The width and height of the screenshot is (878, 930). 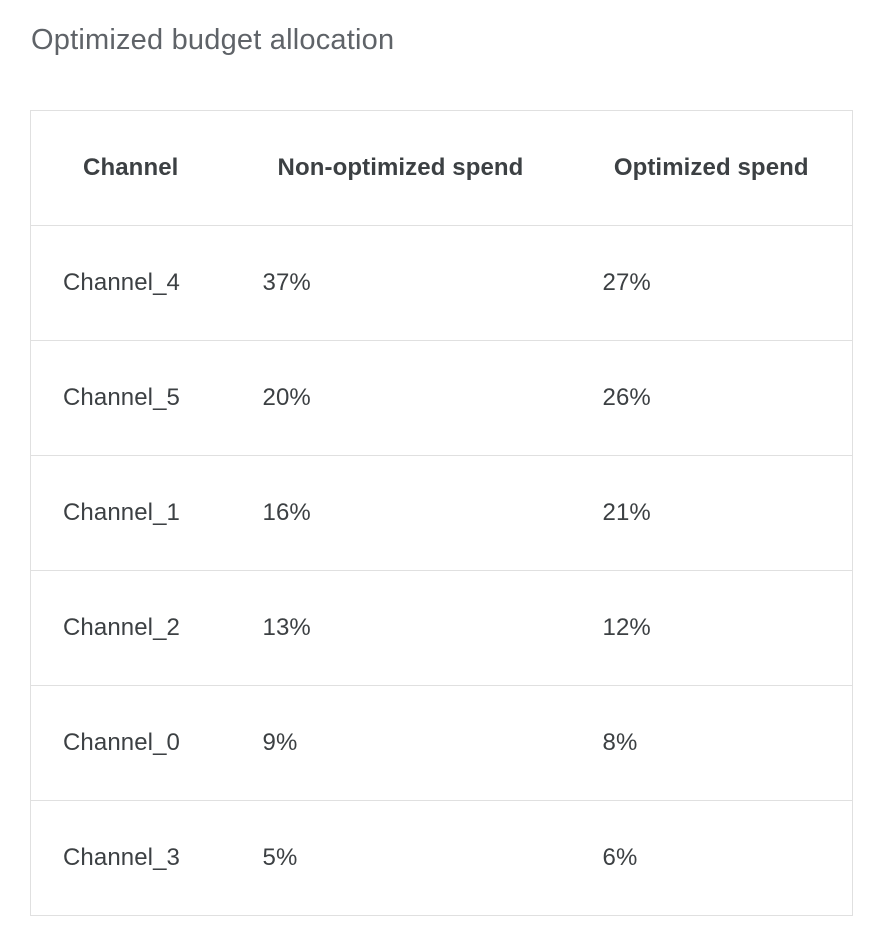 What do you see at coordinates (400, 628) in the screenshot?
I see `non-optimized-spend-cell: 13%` at bounding box center [400, 628].